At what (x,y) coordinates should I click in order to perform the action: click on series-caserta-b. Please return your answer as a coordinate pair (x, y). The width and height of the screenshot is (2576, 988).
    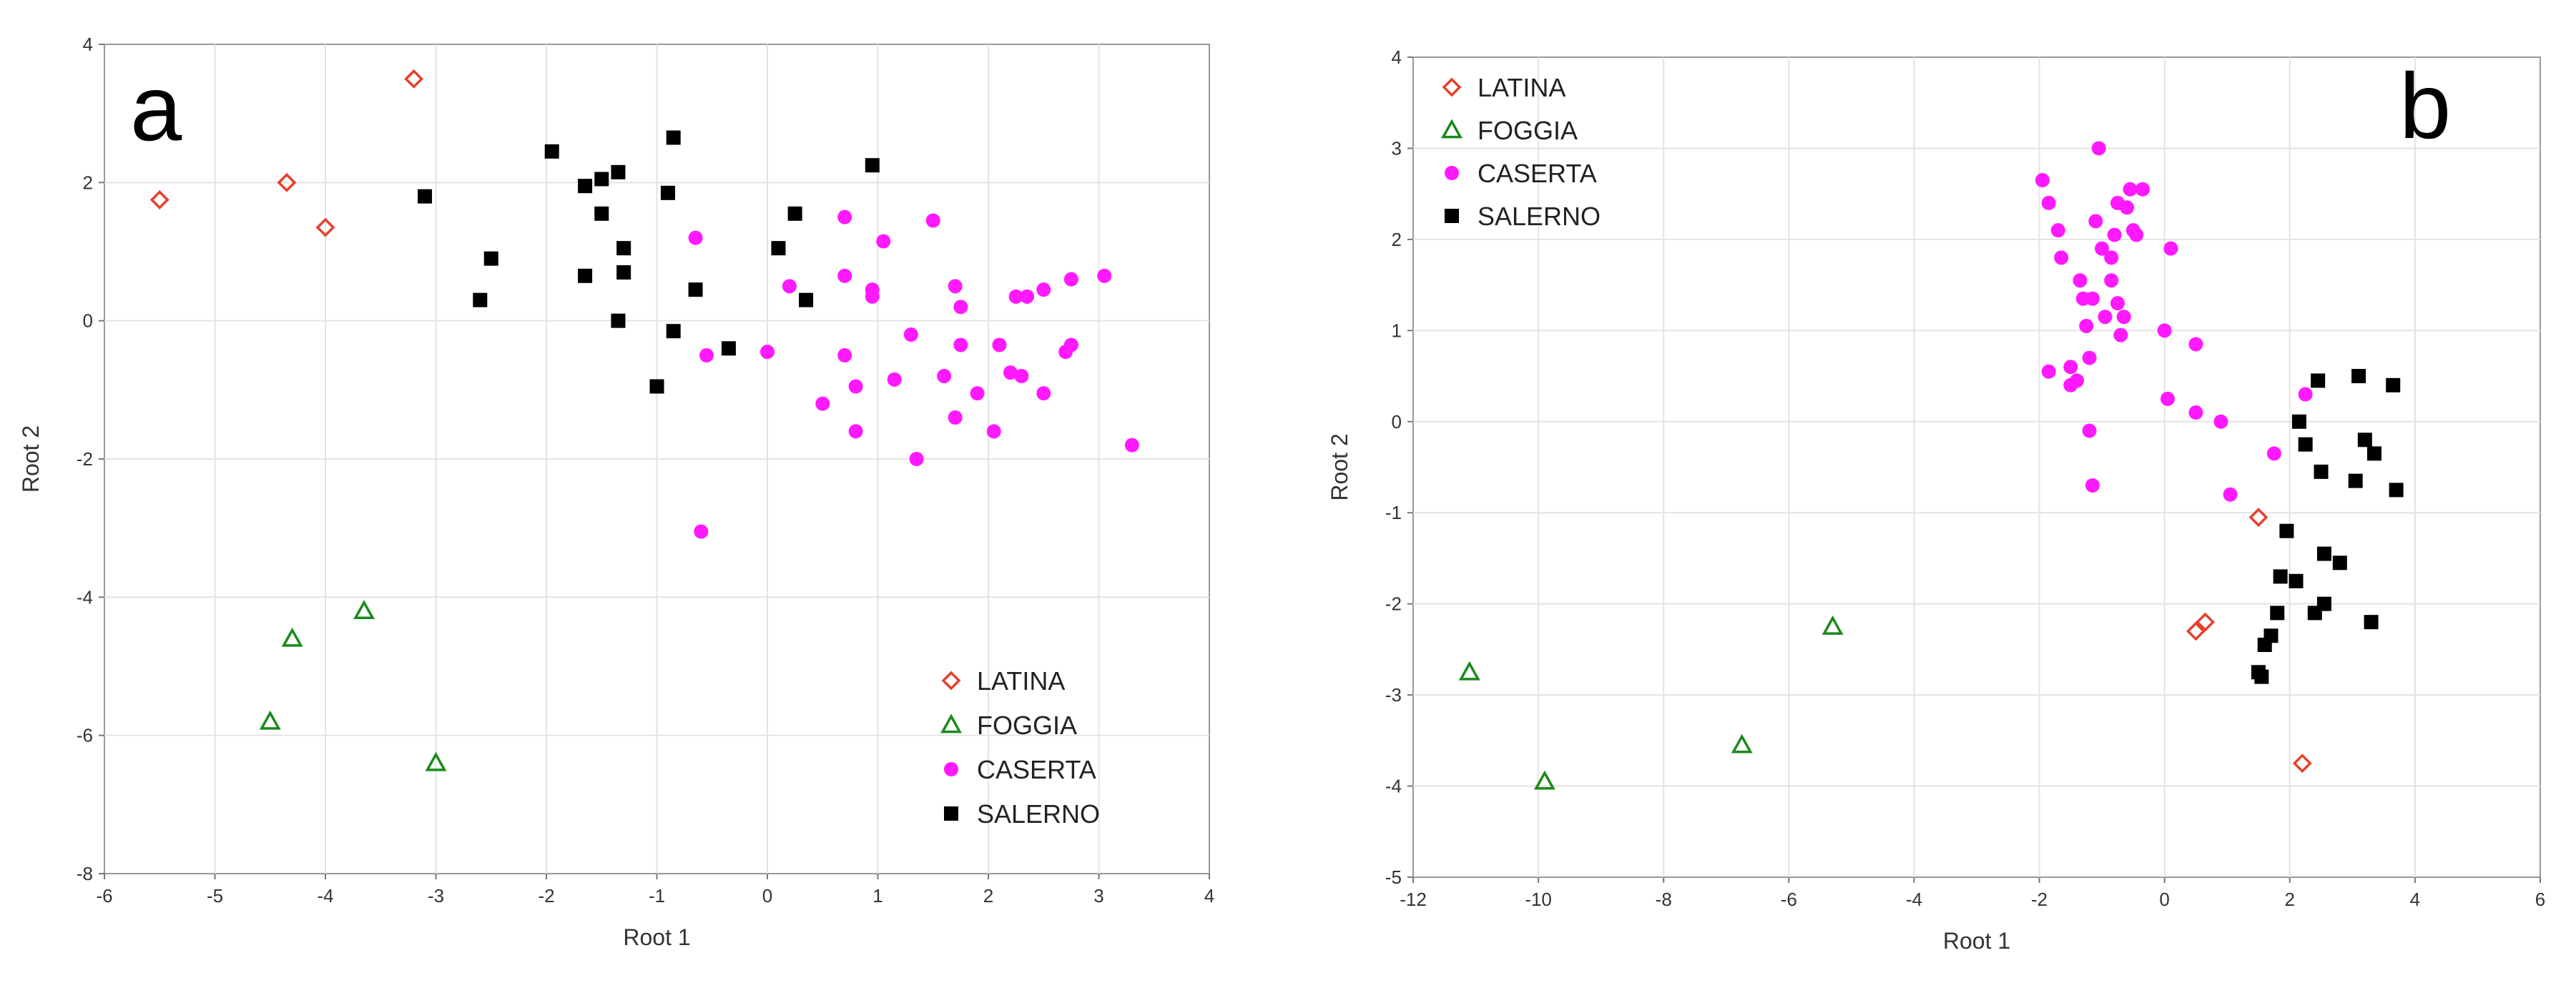
    Looking at the image, I should click on (2174, 322).